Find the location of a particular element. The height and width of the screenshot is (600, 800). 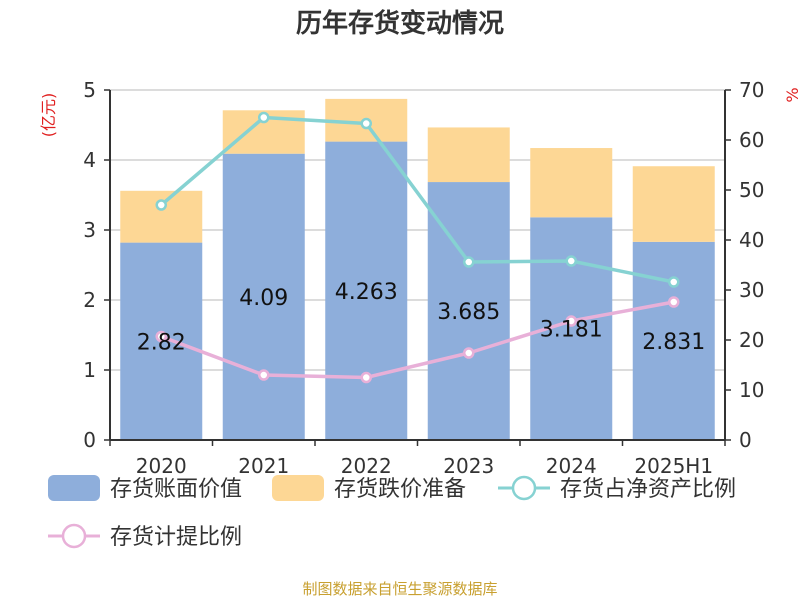

x-tick-label: 2025H1 is located at coordinates (673, 466).